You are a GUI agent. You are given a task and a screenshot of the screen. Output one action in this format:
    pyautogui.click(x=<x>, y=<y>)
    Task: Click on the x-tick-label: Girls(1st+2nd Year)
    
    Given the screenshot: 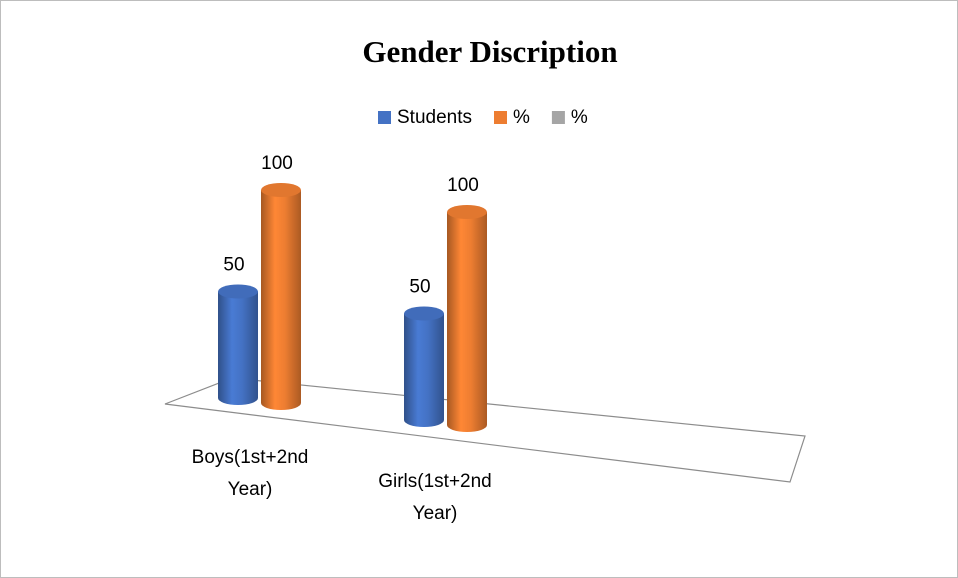 What is the action you would take?
    pyautogui.click(x=435, y=497)
    